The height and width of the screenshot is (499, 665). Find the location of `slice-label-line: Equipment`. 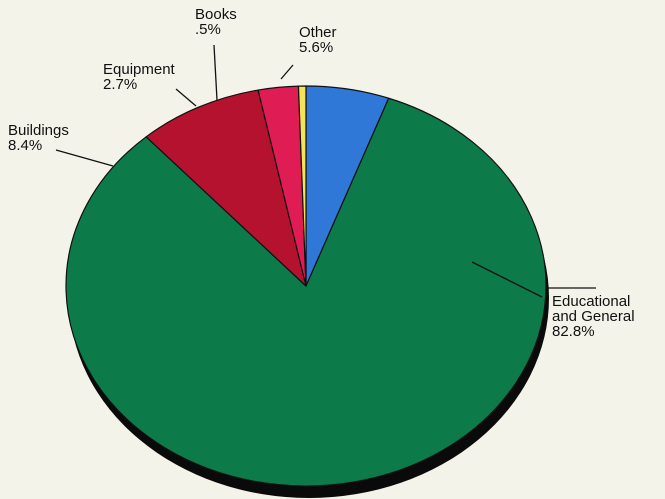

slice-label-line: Equipment is located at coordinates (139, 69).